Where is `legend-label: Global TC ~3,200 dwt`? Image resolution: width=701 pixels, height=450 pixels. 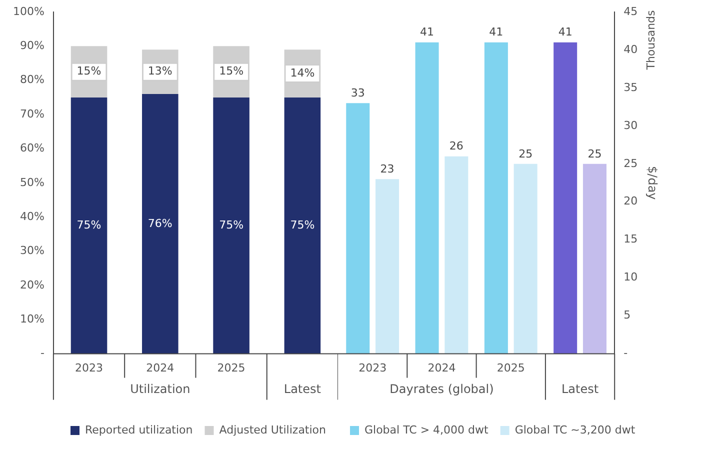
legend-label: Global TC ~3,200 dwt is located at coordinates (575, 429).